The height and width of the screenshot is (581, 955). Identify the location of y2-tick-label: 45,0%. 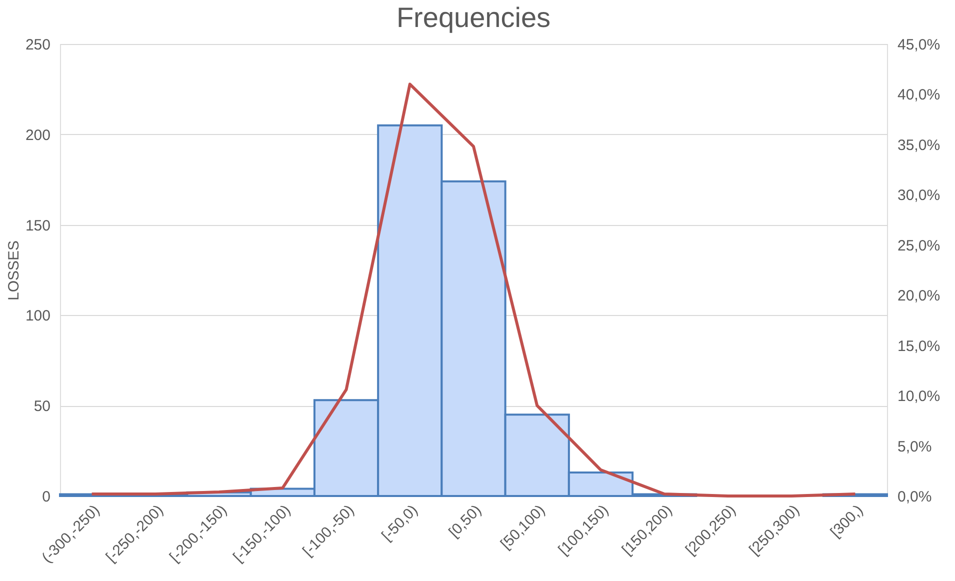
(919, 45).